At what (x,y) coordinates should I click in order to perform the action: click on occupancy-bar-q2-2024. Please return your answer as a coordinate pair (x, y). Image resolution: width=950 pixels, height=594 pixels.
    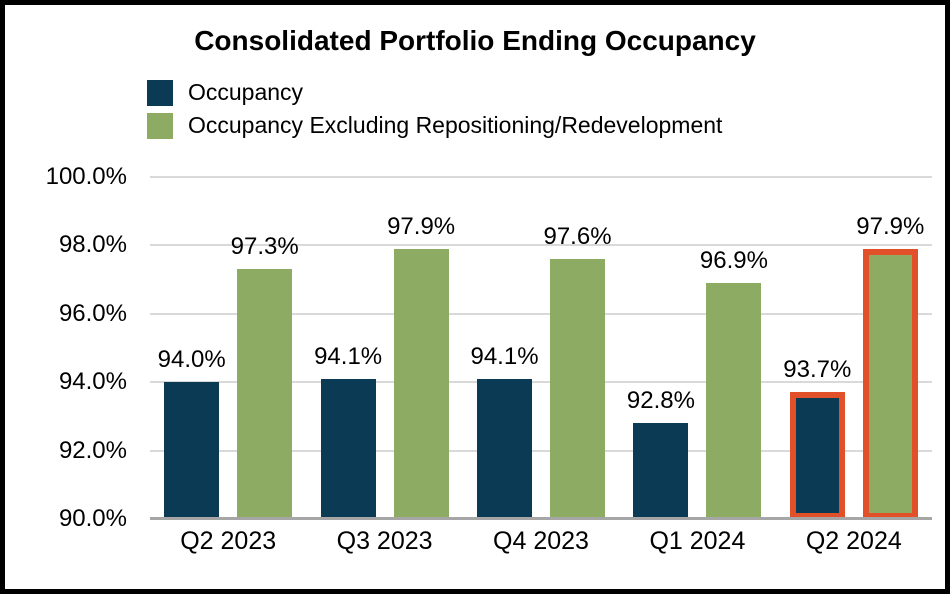
    Looking at the image, I should click on (817, 455).